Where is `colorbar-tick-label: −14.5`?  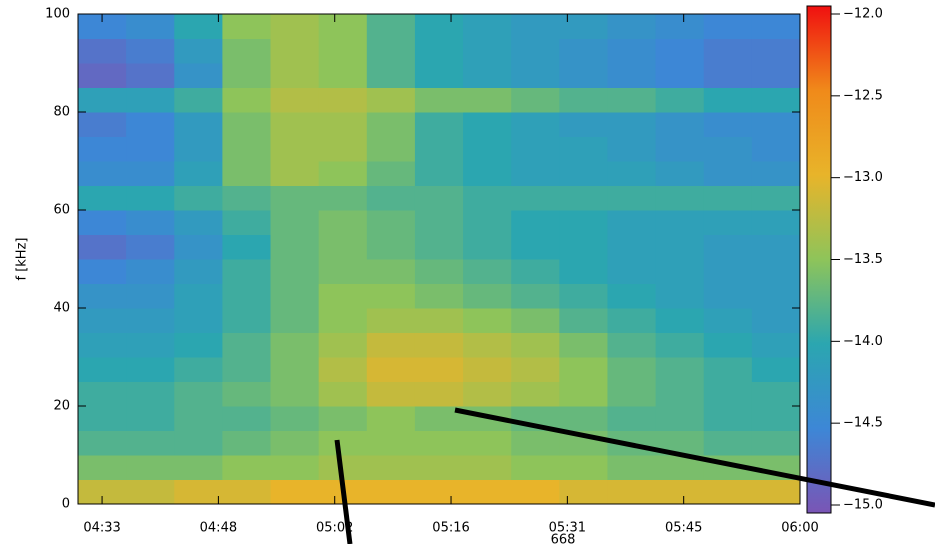
colorbar-tick-label: −14.5 is located at coordinates (863, 423).